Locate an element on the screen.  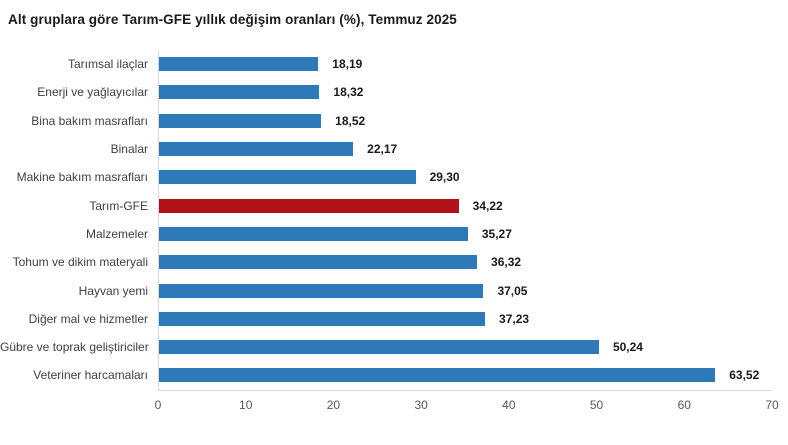
chart-row: Tohum ve dikim materyali 36,32 is located at coordinates (386, 262).